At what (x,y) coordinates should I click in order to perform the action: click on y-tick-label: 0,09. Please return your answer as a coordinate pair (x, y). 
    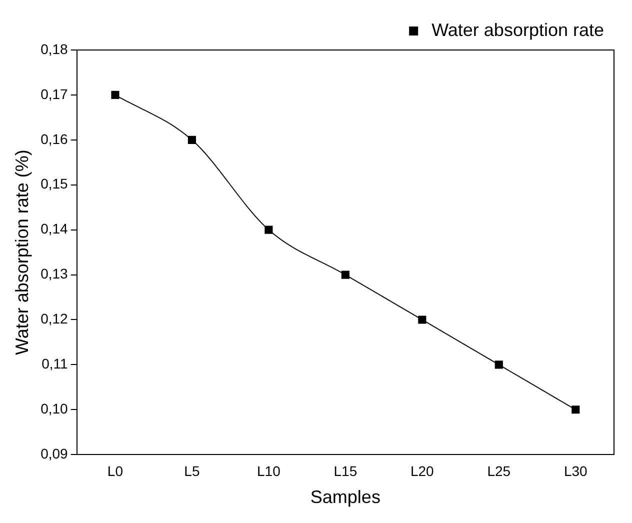
    Looking at the image, I should click on (54, 453).